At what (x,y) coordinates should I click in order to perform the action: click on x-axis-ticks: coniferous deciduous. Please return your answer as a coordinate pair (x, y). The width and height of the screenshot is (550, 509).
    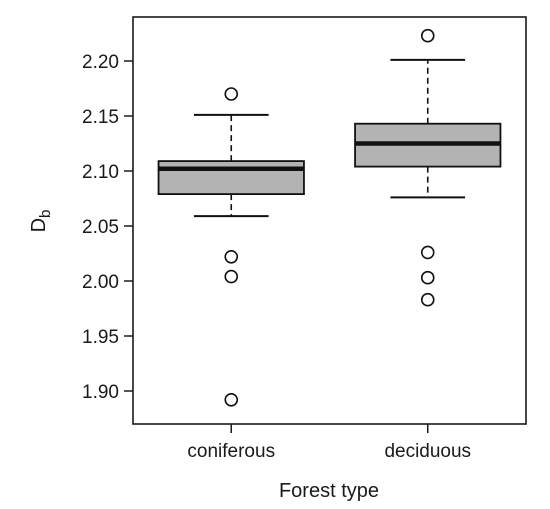
    Looking at the image, I should click on (329, 443).